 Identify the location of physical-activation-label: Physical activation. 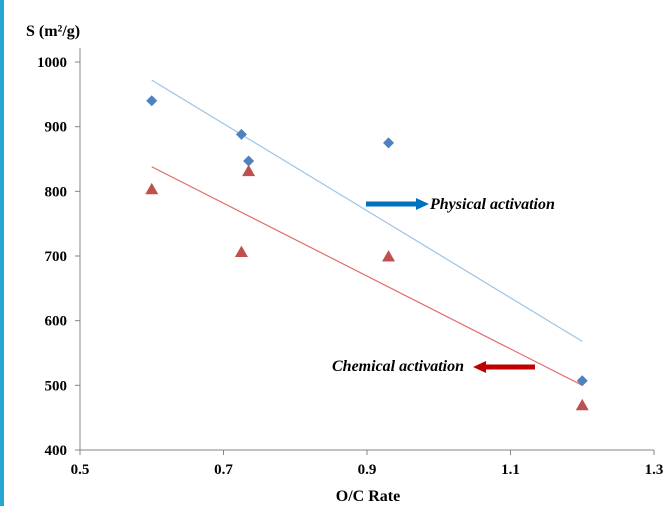
(492, 204).